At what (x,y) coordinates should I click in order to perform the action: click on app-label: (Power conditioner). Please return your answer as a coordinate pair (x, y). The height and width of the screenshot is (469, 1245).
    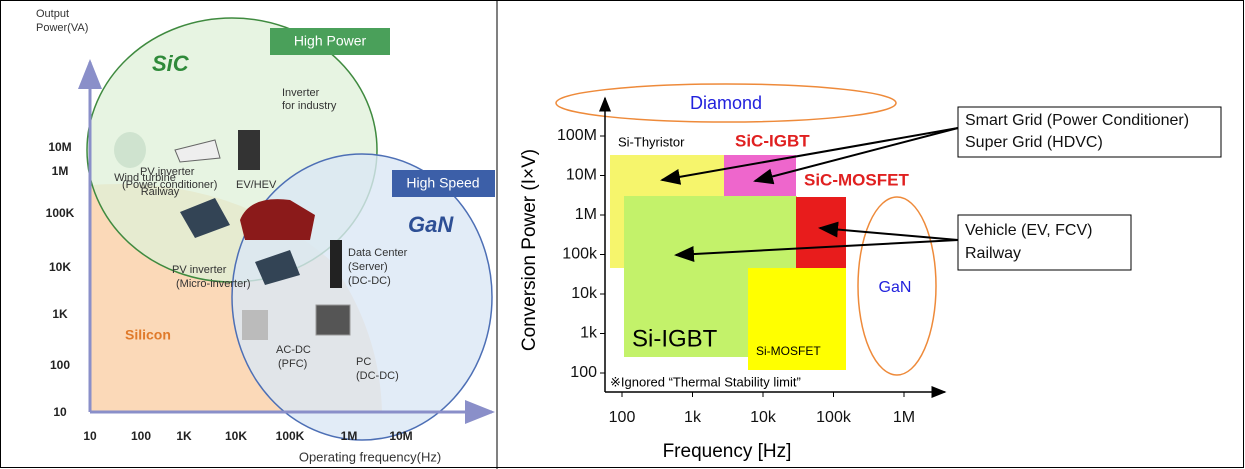
    Looking at the image, I should click on (169, 185).